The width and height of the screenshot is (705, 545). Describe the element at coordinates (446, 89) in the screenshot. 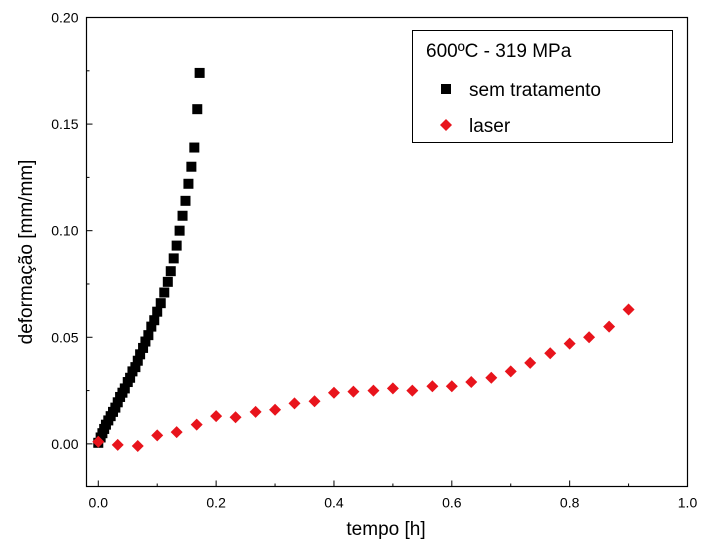

I see `legend-marker-sem-tratamento` at that location.